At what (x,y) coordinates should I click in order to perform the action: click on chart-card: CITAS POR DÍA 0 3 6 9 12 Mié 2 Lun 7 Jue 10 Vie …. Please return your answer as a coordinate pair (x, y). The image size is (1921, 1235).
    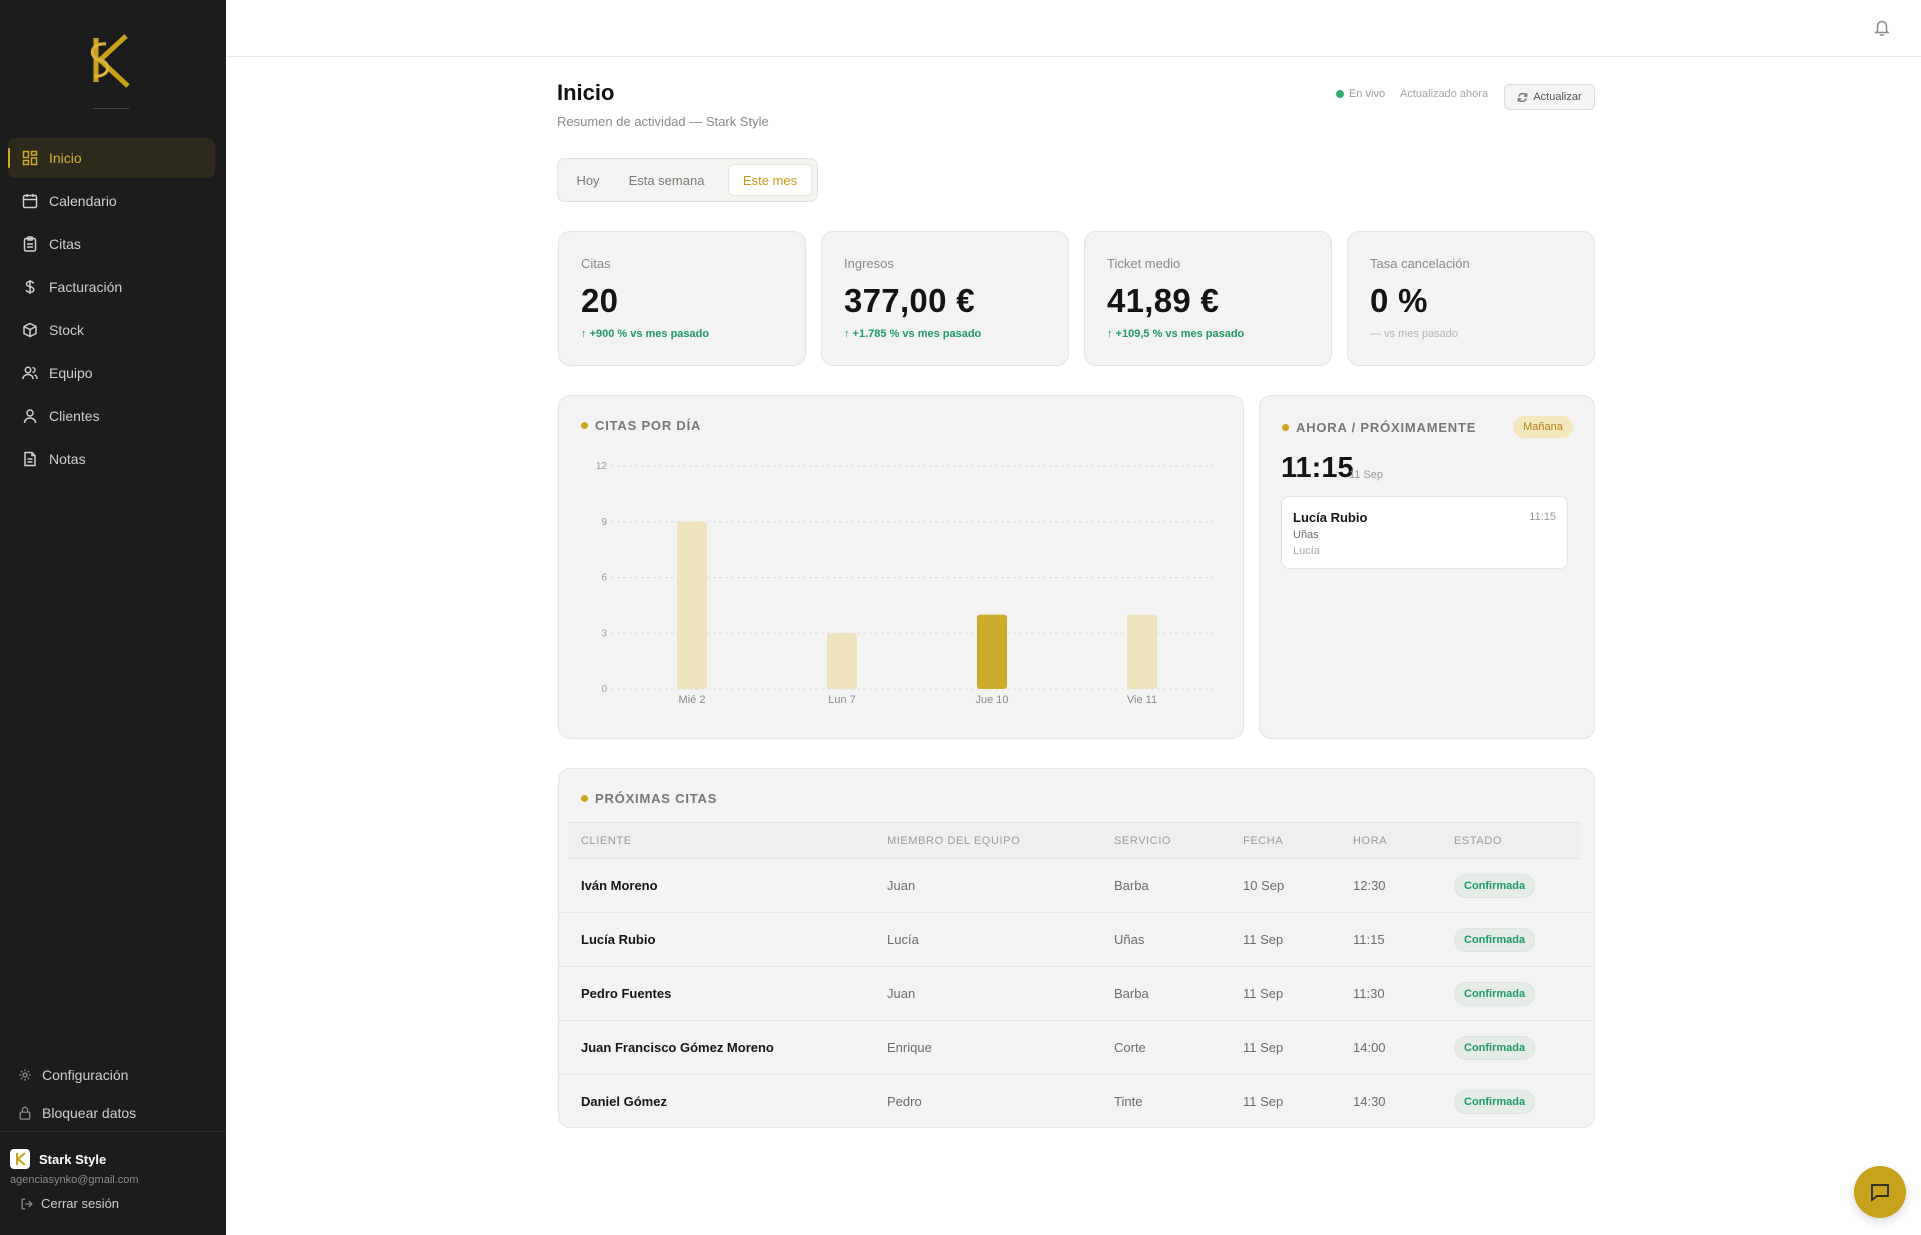
    Looking at the image, I should click on (901, 567).